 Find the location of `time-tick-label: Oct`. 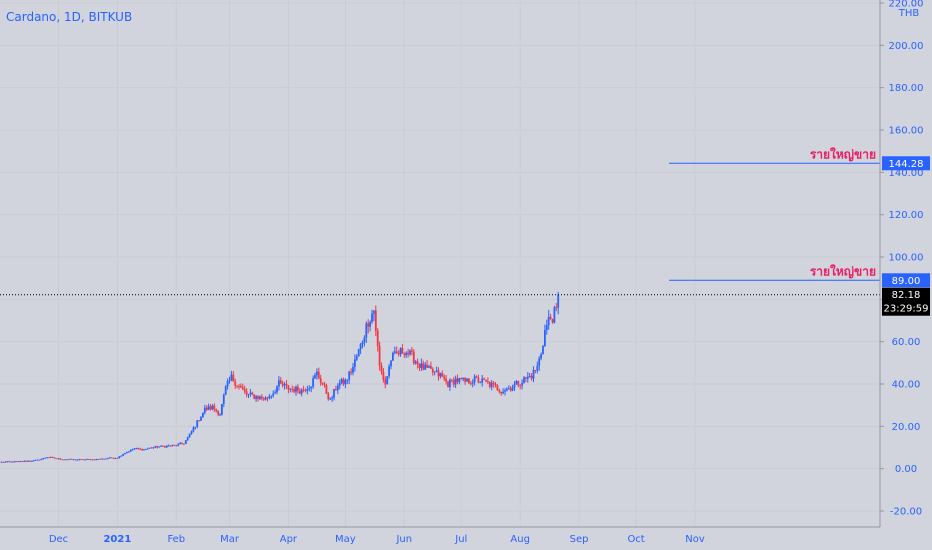

time-tick-label: Oct is located at coordinates (635, 539).